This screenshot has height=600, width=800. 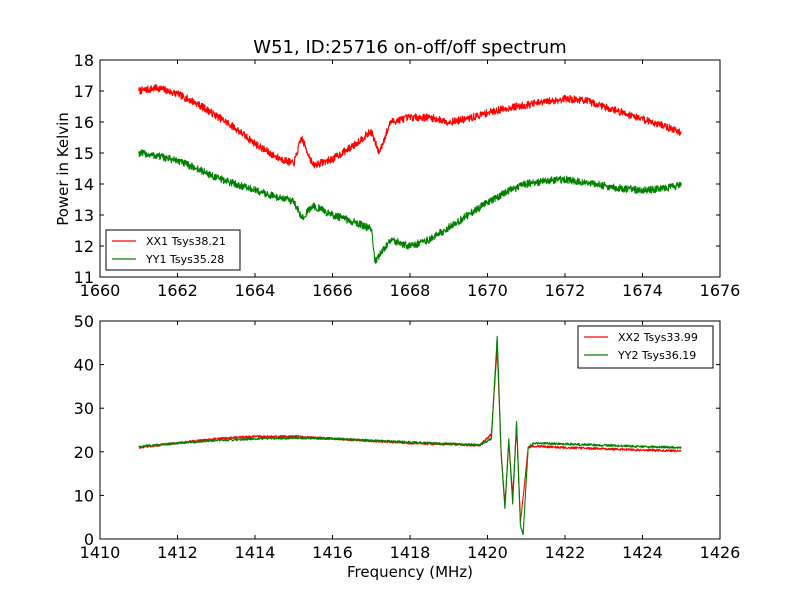 What do you see at coordinates (720, 290) in the screenshot?
I see `top-x-tick-label: 1676` at bounding box center [720, 290].